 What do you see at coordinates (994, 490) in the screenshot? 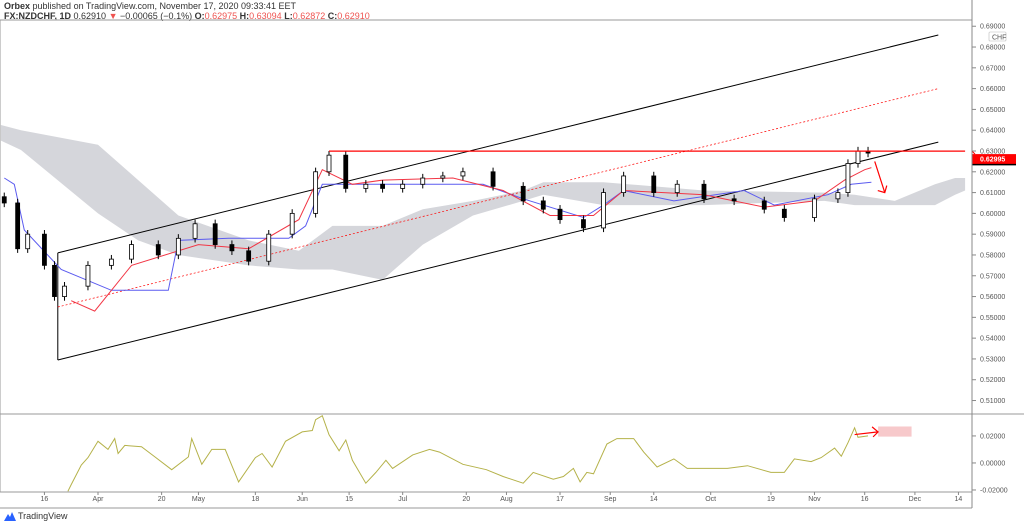
I see `y-tick-label: -0.02000` at bounding box center [994, 490].